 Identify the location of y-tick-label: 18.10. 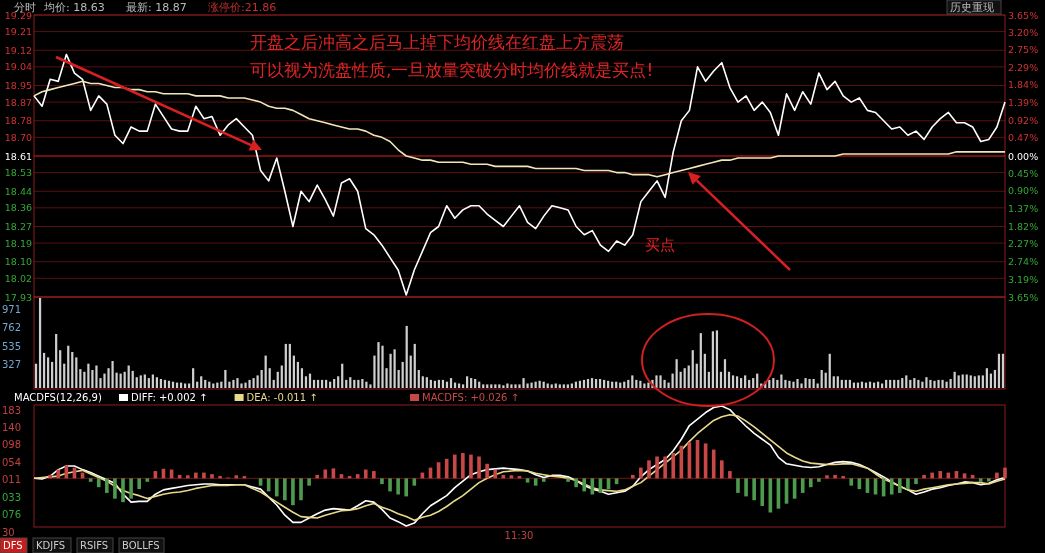
(18, 262).